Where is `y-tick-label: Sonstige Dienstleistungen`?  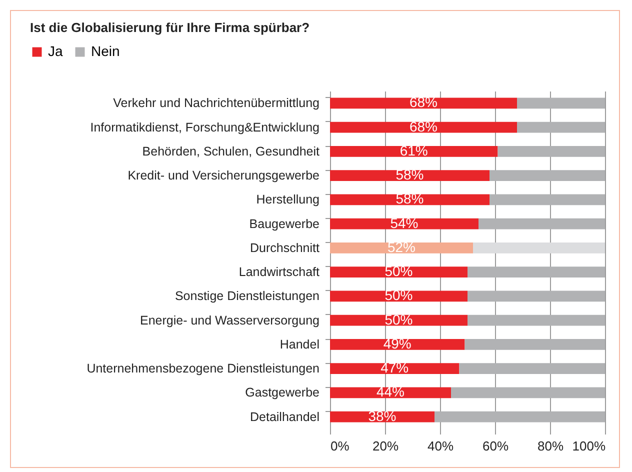
y-tick-label: Sonstige Dienstleistungen is located at coordinates (247, 296).